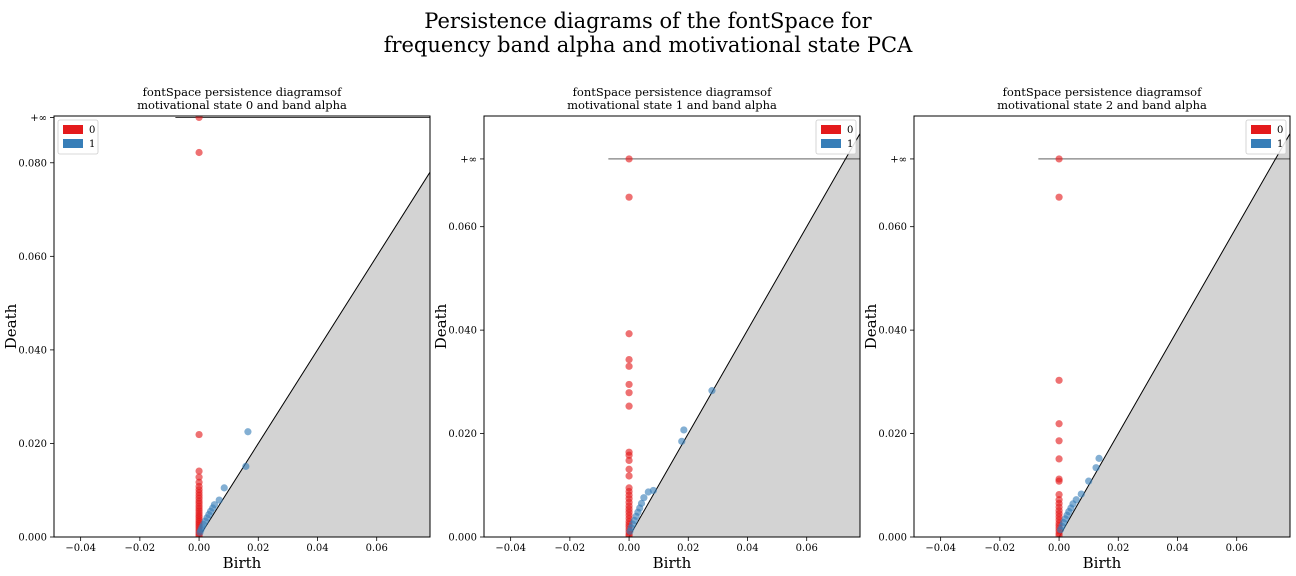  I want to click on x-tick-label: 0.00, so click(629, 548).